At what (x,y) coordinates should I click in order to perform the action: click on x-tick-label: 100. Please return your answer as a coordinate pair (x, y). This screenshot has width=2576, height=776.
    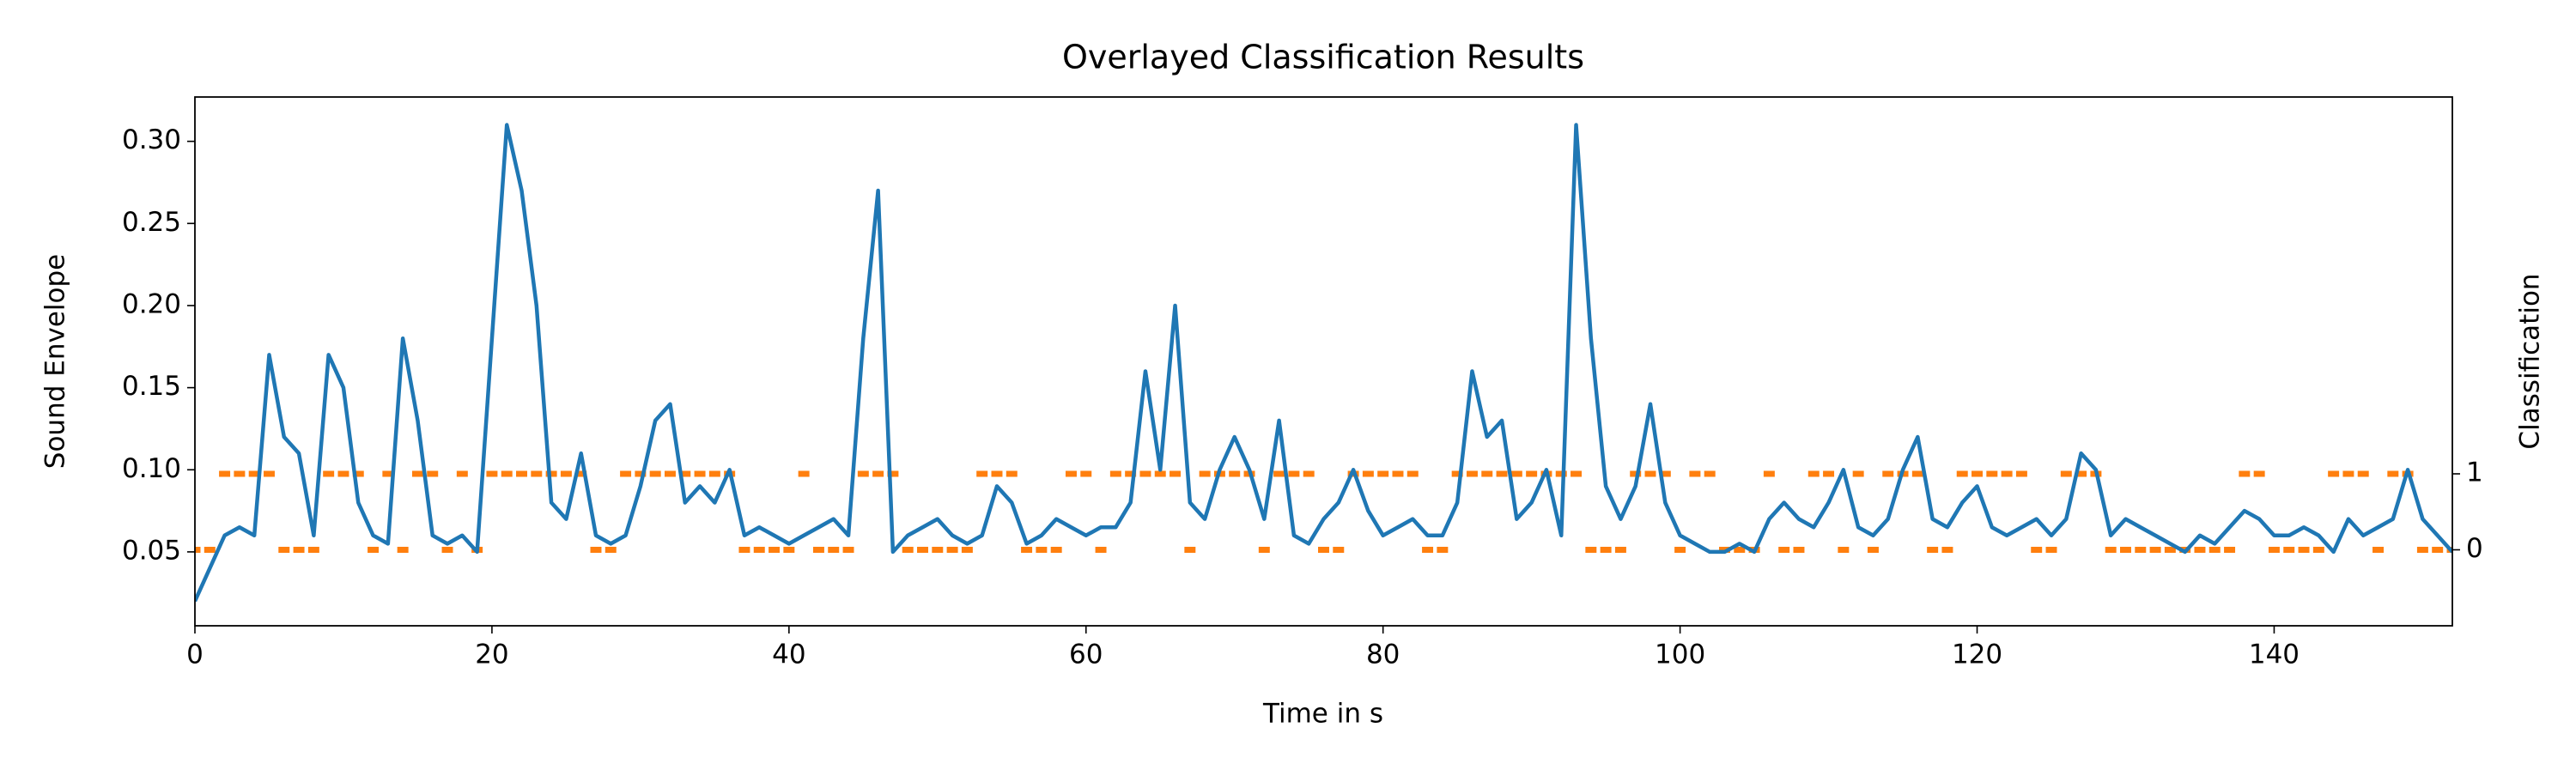
    Looking at the image, I should click on (1680, 655).